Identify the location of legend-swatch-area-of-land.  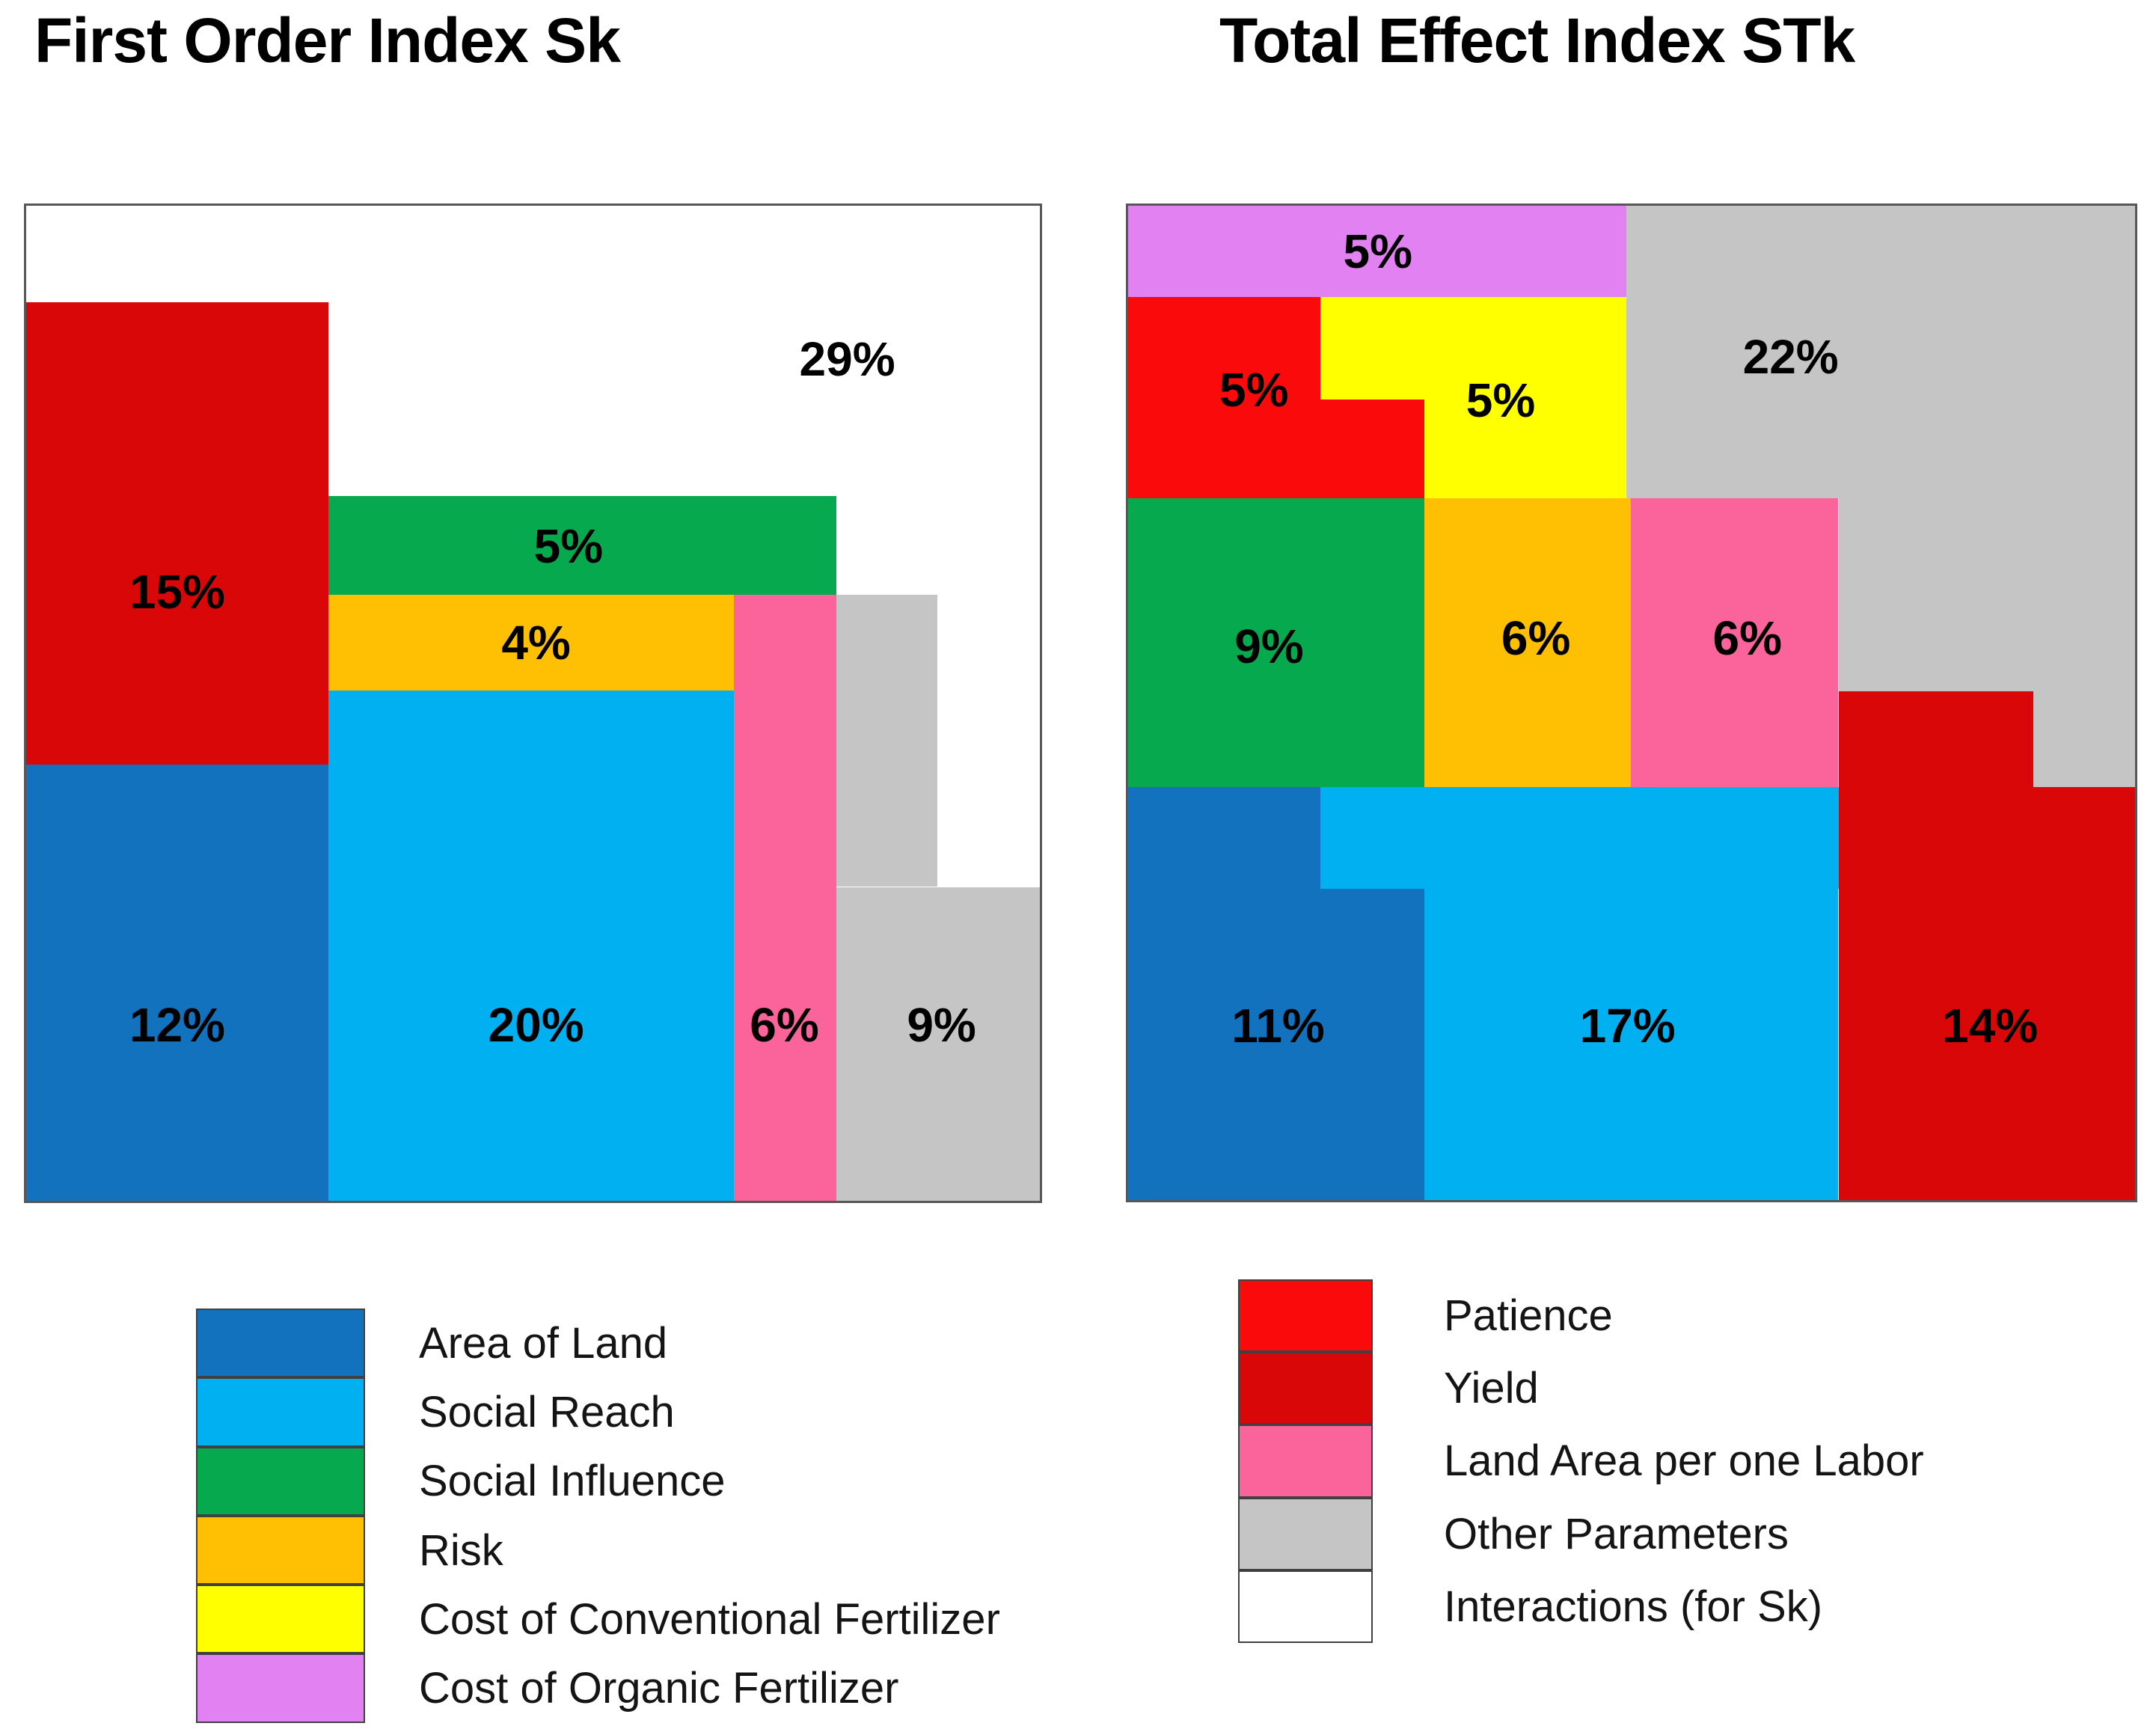
(280, 1343).